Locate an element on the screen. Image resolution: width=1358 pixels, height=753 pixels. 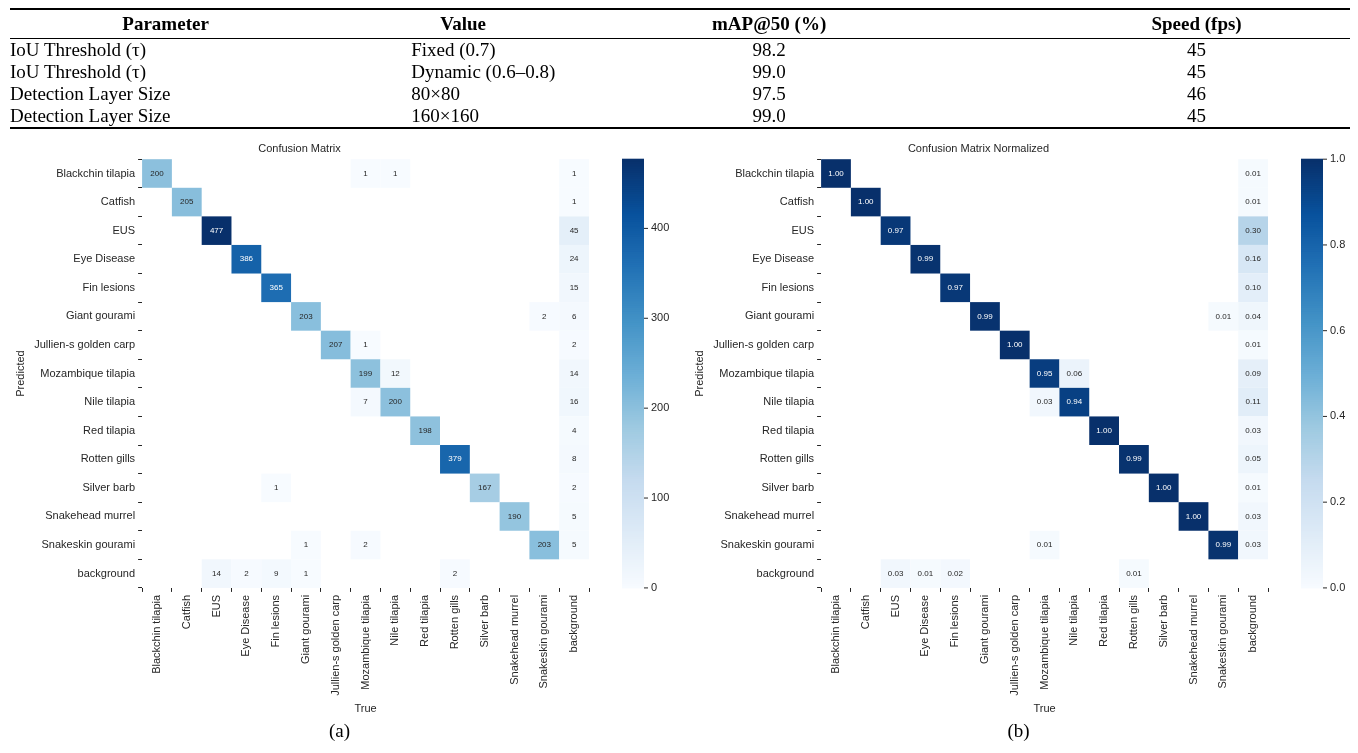
text: (a) is located at coordinates (339, 731).